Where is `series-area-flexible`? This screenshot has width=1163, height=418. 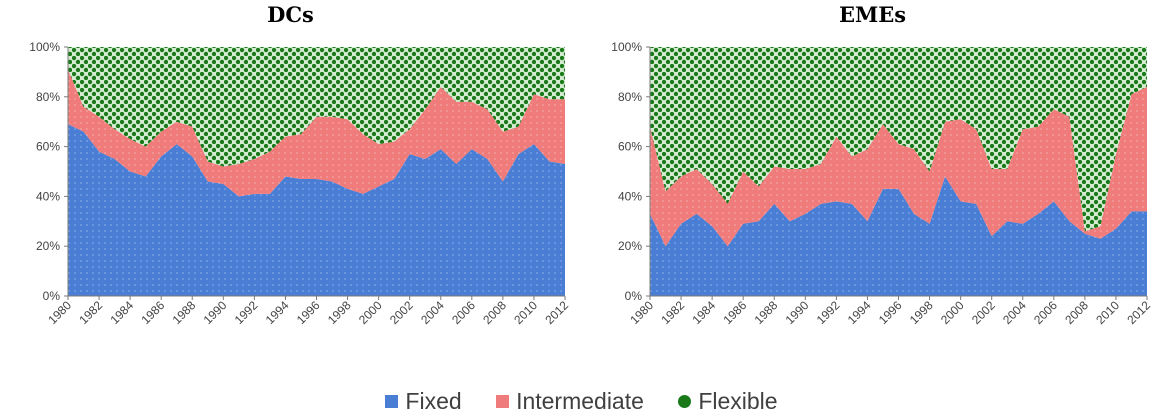
series-area-flexible is located at coordinates (316, 107).